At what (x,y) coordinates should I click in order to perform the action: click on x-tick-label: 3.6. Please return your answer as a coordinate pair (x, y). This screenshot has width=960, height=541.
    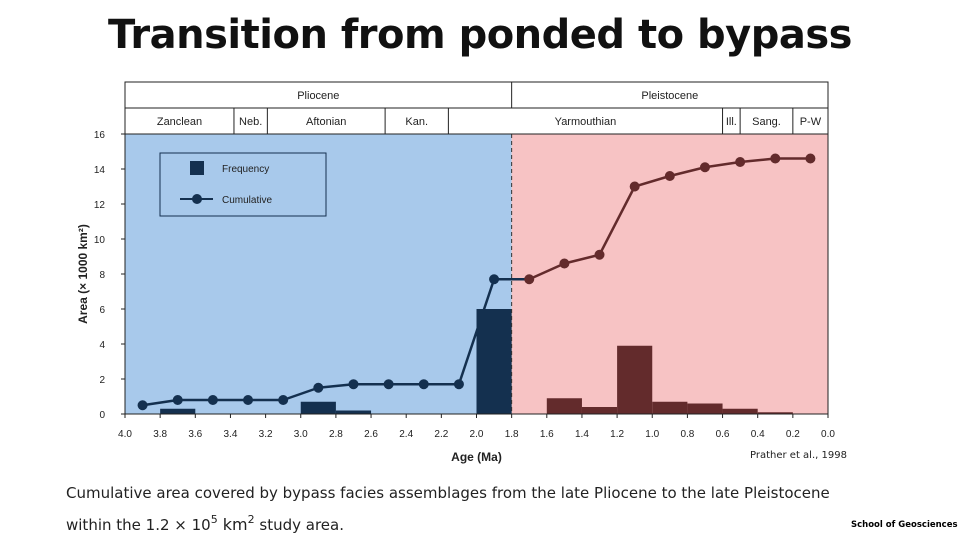
    Looking at the image, I should click on (195, 434).